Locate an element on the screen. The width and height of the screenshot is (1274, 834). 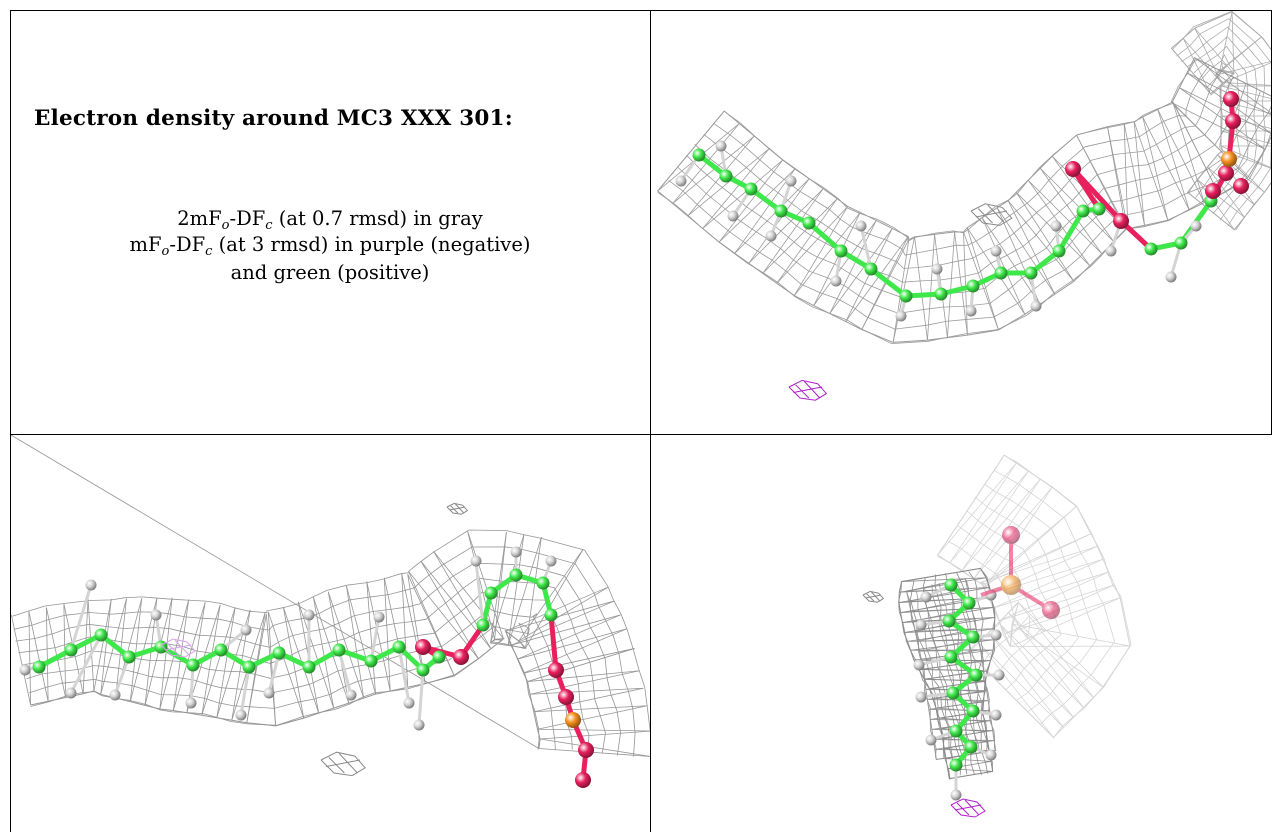
table-middle-border is located at coordinates (641, 434).